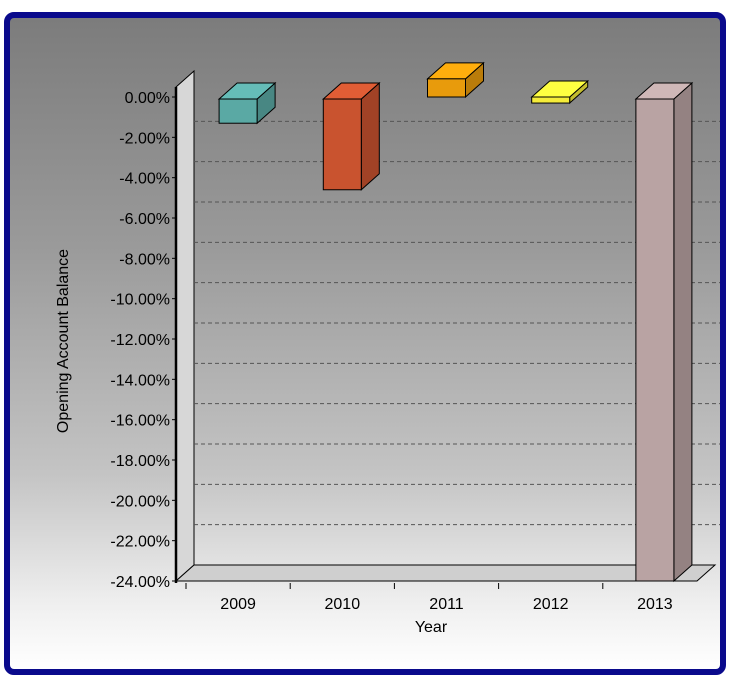  What do you see at coordinates (655, 604) in the screenshot?
I see `x-tick-label: 2013` at bounding box center [655, 604].